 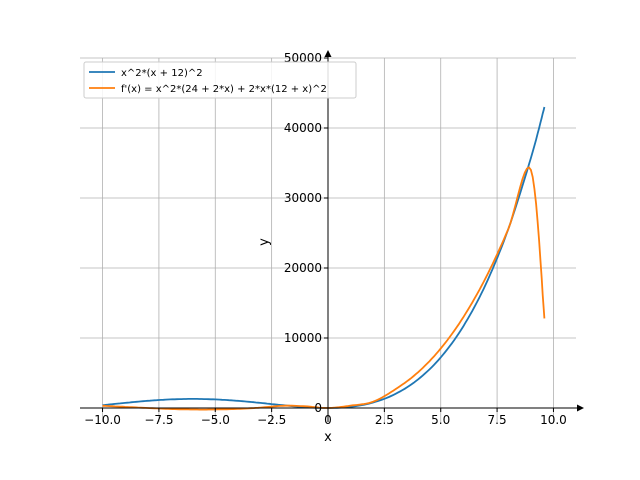 What do you see at coordinates (102, 420) in the screenshot?
I see `x-tick-label: −10.0` at bounding box center [102, 420].